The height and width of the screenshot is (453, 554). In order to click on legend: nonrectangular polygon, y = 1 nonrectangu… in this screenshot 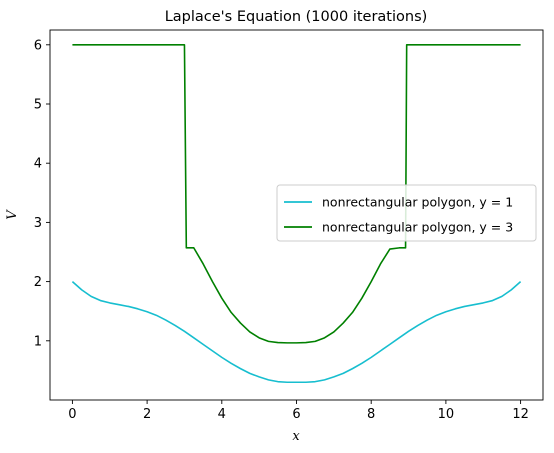, I will do `click(406, 213)`.